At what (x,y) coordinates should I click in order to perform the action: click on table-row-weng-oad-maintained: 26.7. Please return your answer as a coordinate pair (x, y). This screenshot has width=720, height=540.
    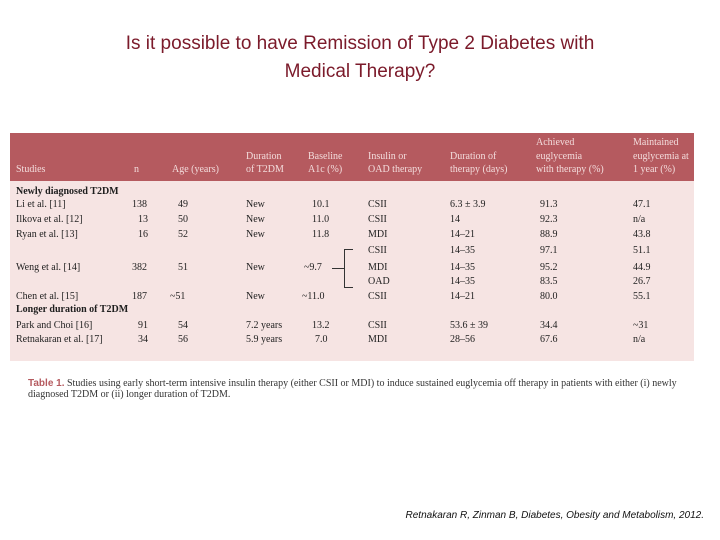
    Looking at the image, I should click on (642, 281).